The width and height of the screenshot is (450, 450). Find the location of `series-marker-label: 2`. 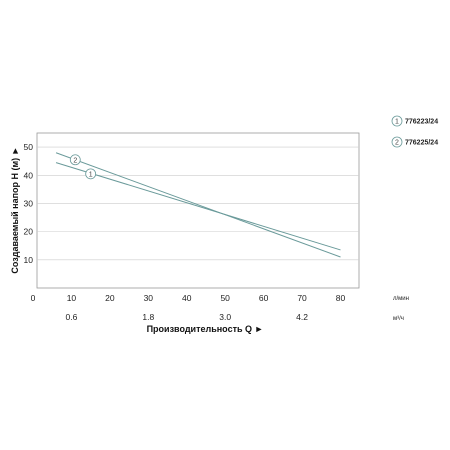

series-marker-label: 2 is located at coordinates (75, 160).